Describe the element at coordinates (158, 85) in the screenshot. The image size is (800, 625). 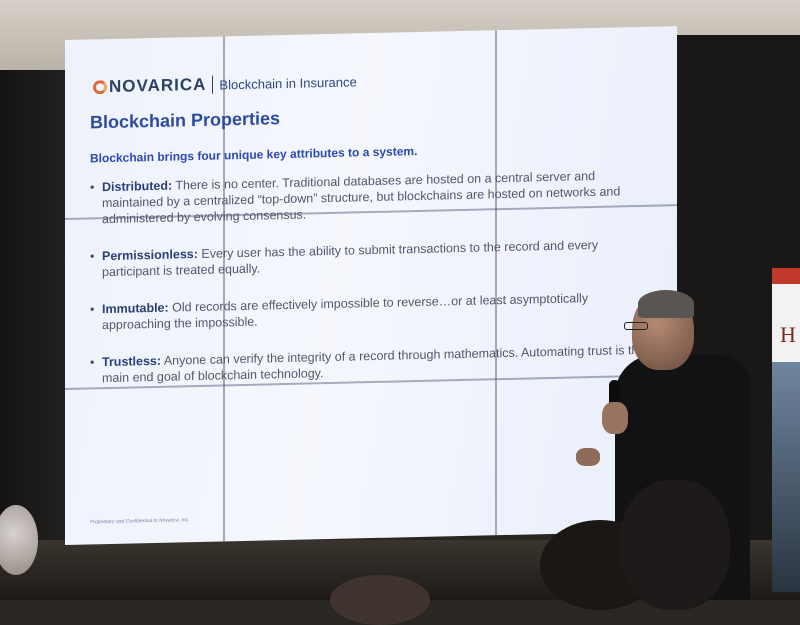
I see `logo-name: NOVARICA` at that location.